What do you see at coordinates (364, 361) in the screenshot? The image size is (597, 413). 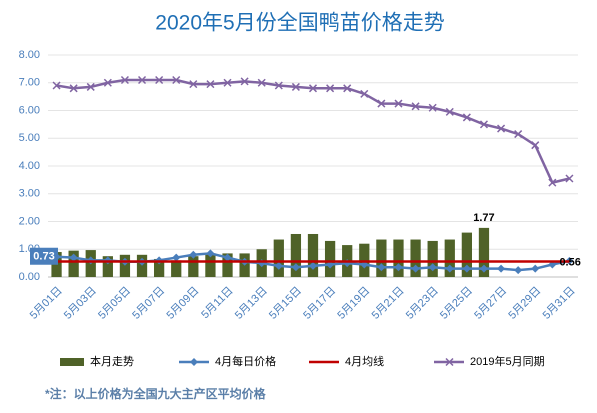 I see `legend-label: 4月均线` at bounding box center [364, 361].